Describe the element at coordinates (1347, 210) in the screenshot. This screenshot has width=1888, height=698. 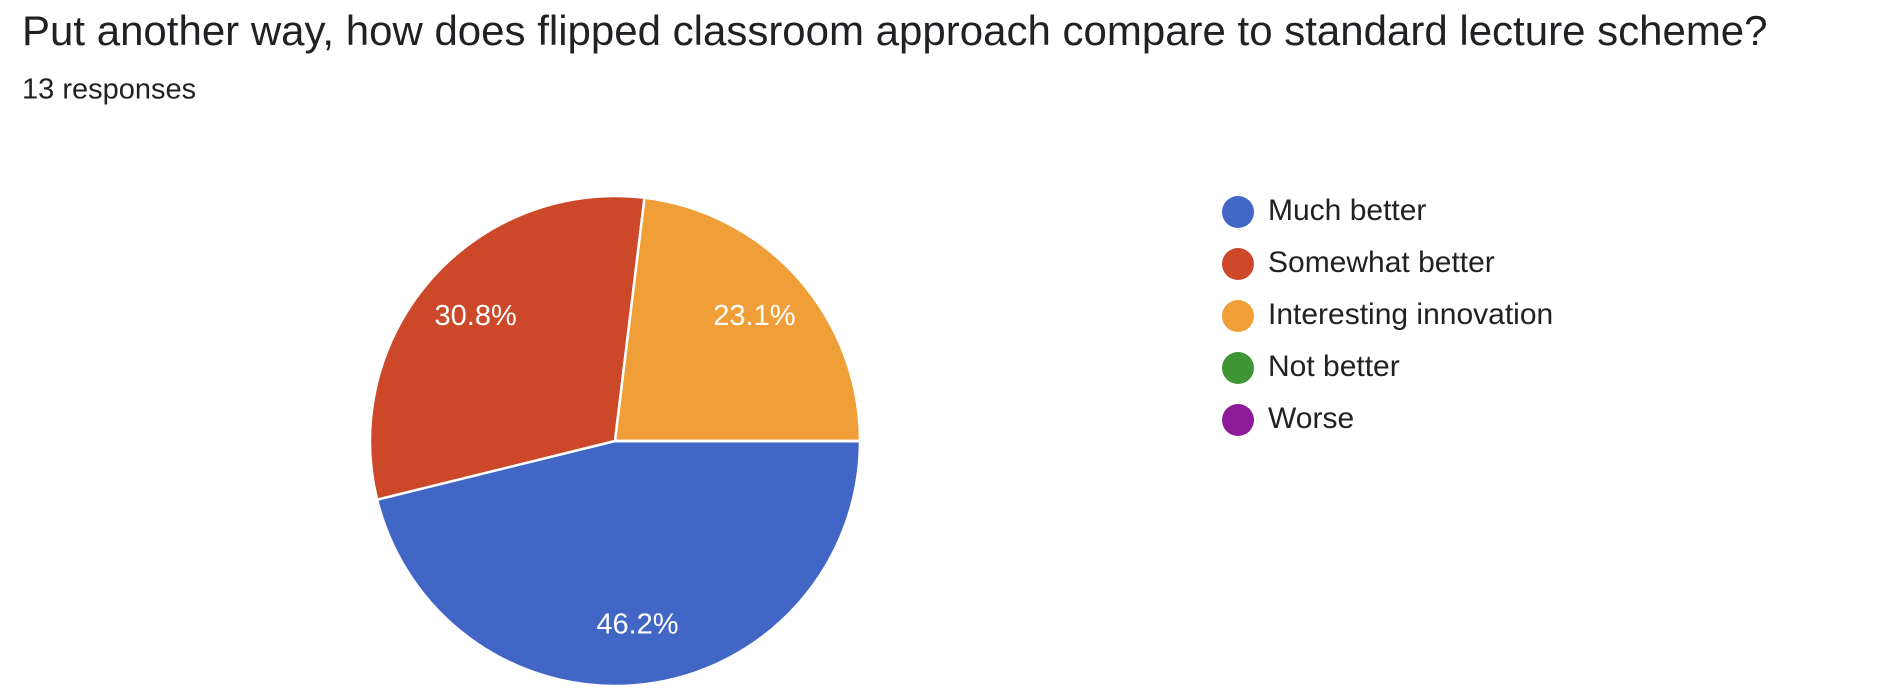
I see `legend-label: Much better` at that location.